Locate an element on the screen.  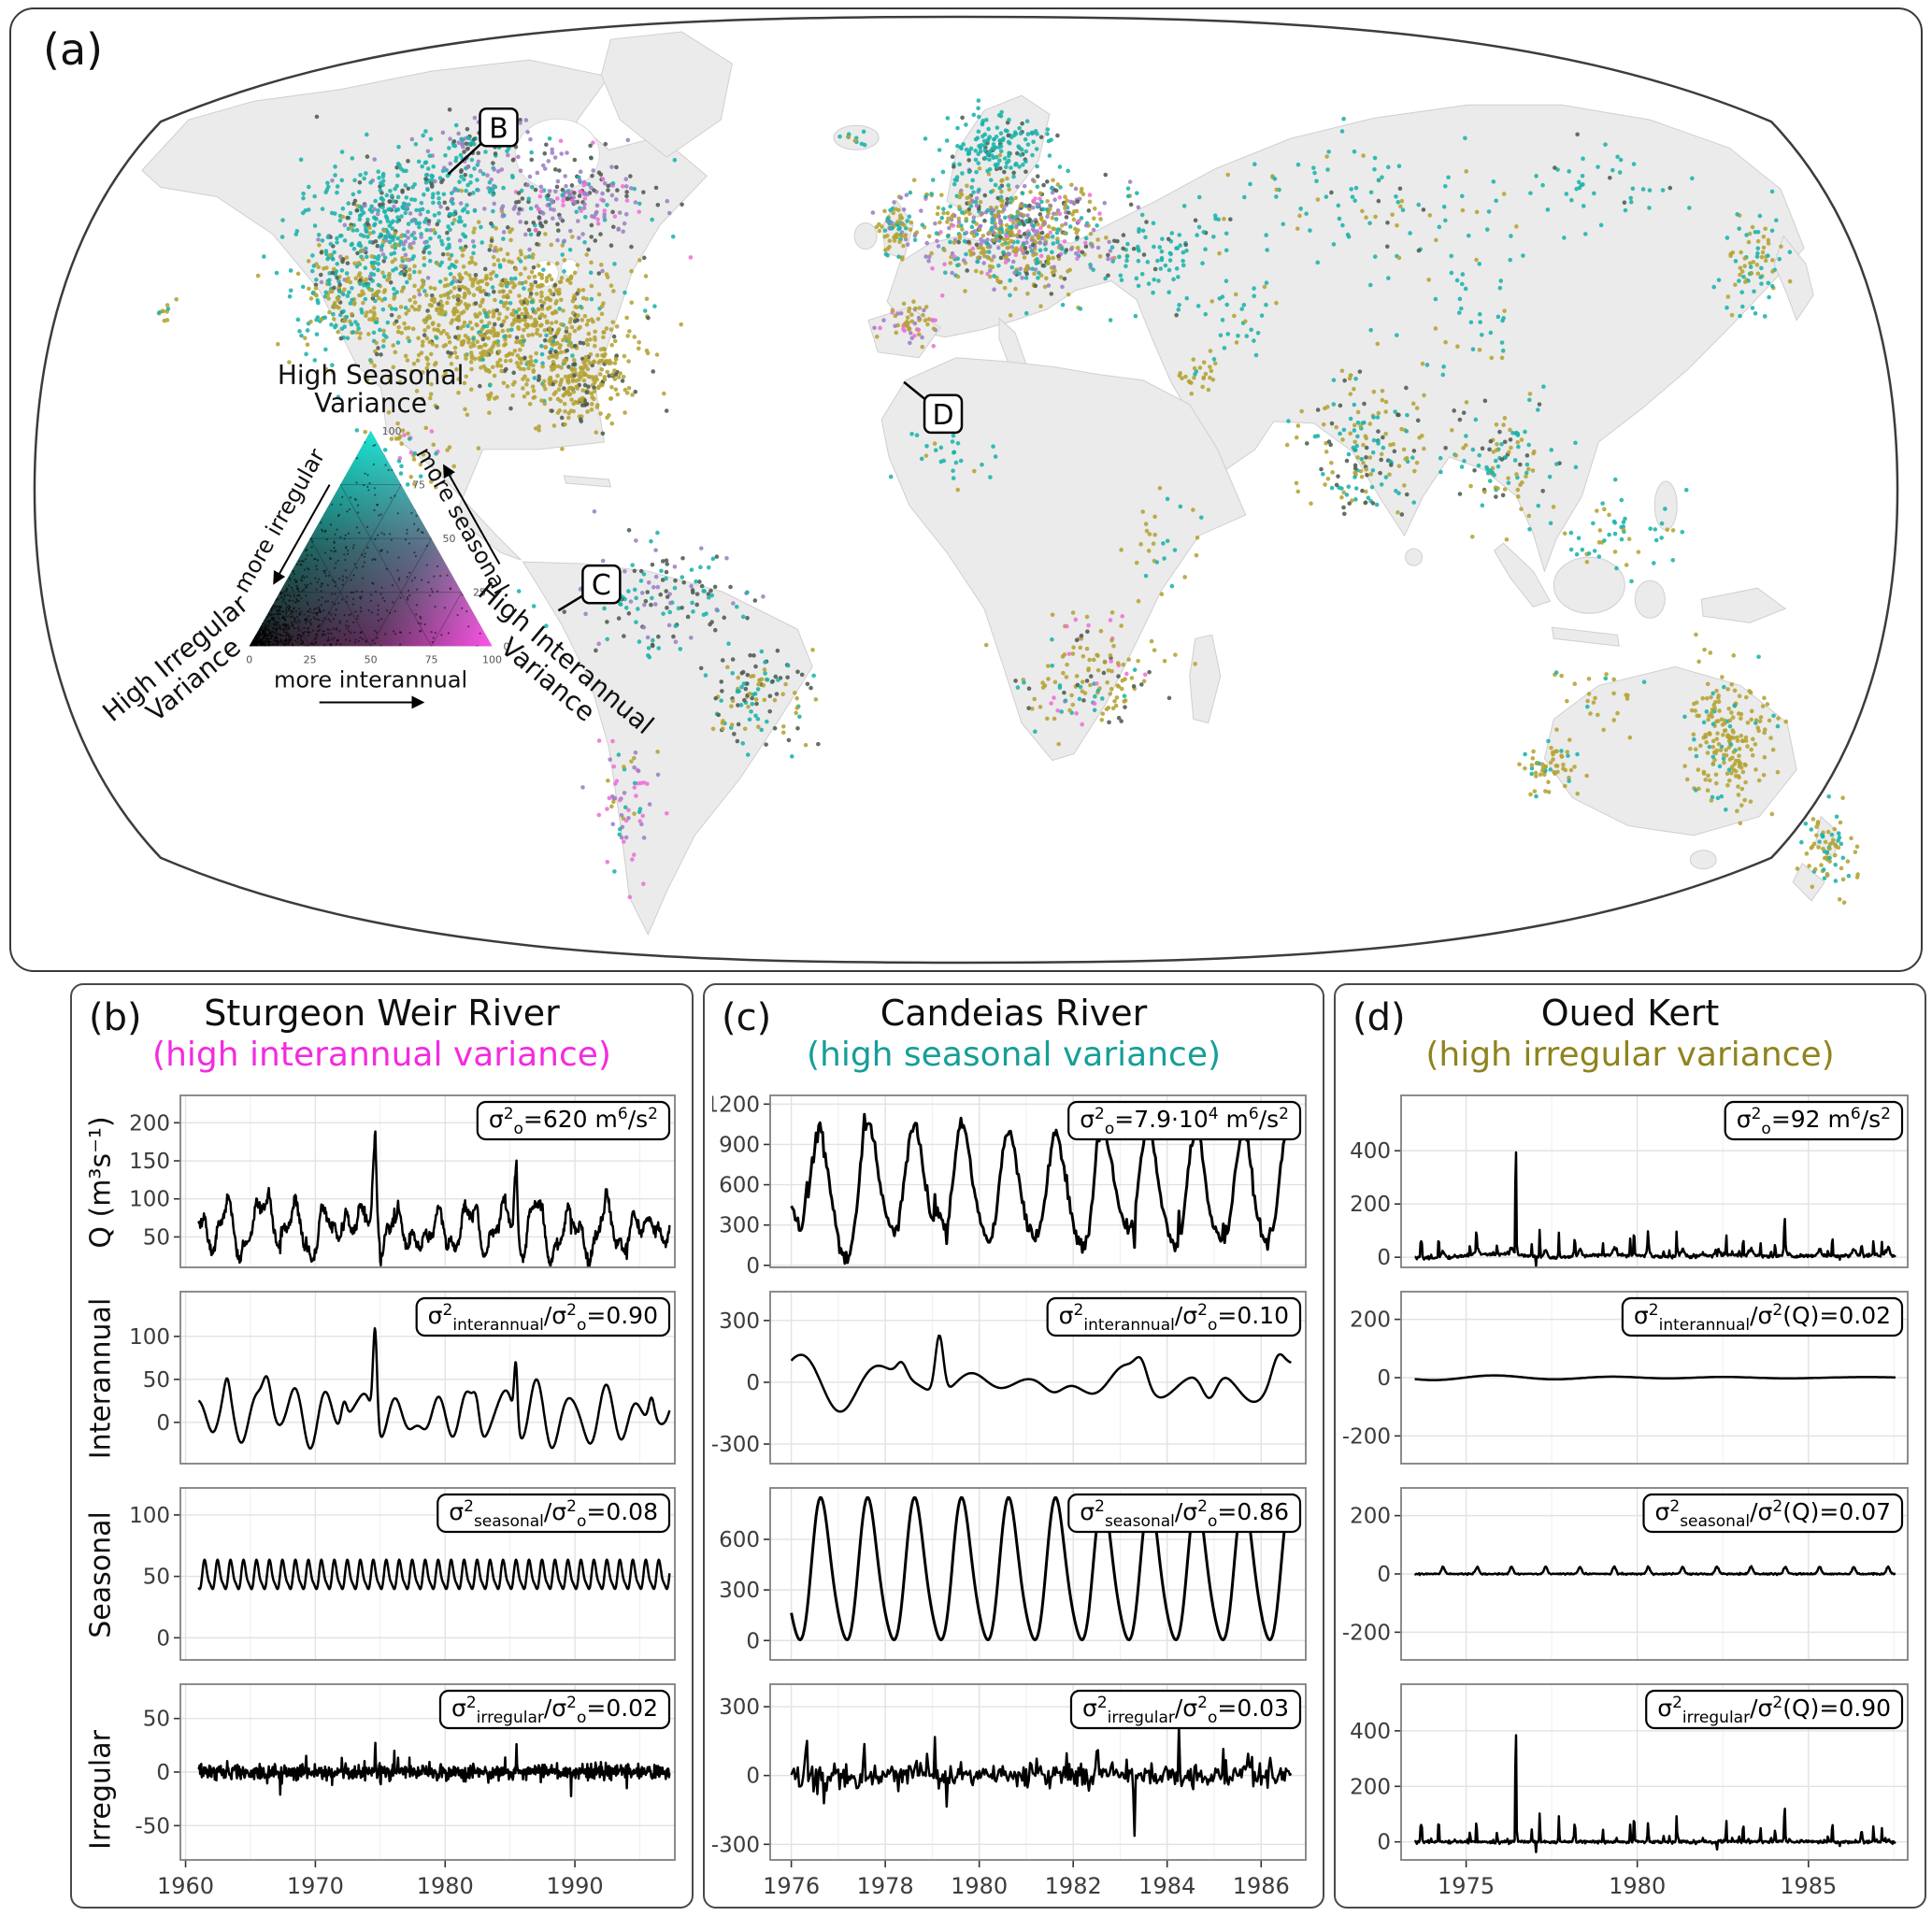
row-label-1: Interannual is located at coordinates (101, 1379).